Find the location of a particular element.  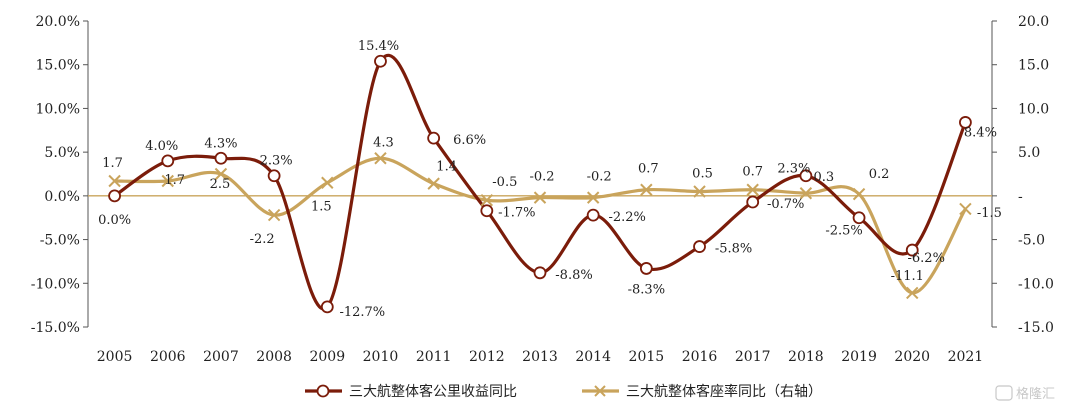

series-revenue-yield-data-label: -6.2% is located at coordinates (926, 258).